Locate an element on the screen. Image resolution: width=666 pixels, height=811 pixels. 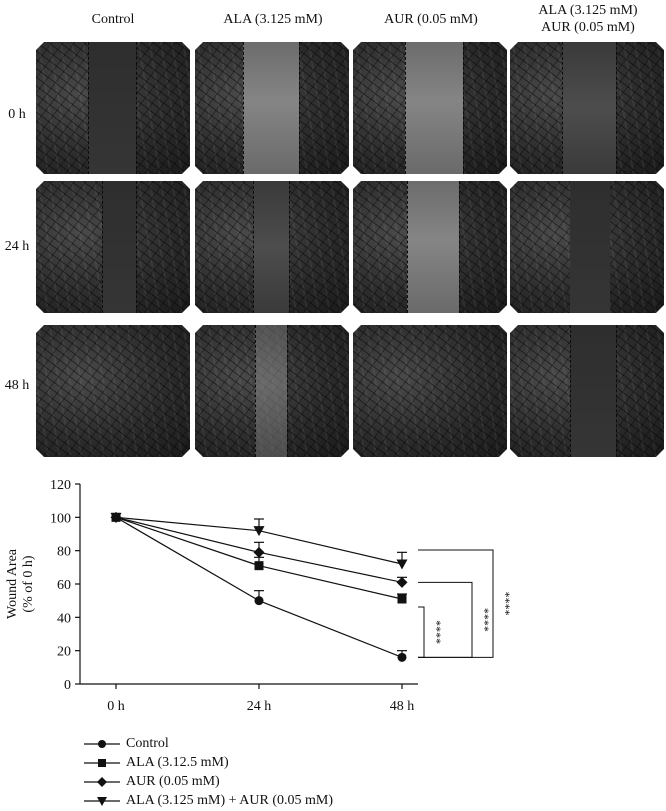
legend-marker-triangle-down-icon is located at coordinates (102, 801).